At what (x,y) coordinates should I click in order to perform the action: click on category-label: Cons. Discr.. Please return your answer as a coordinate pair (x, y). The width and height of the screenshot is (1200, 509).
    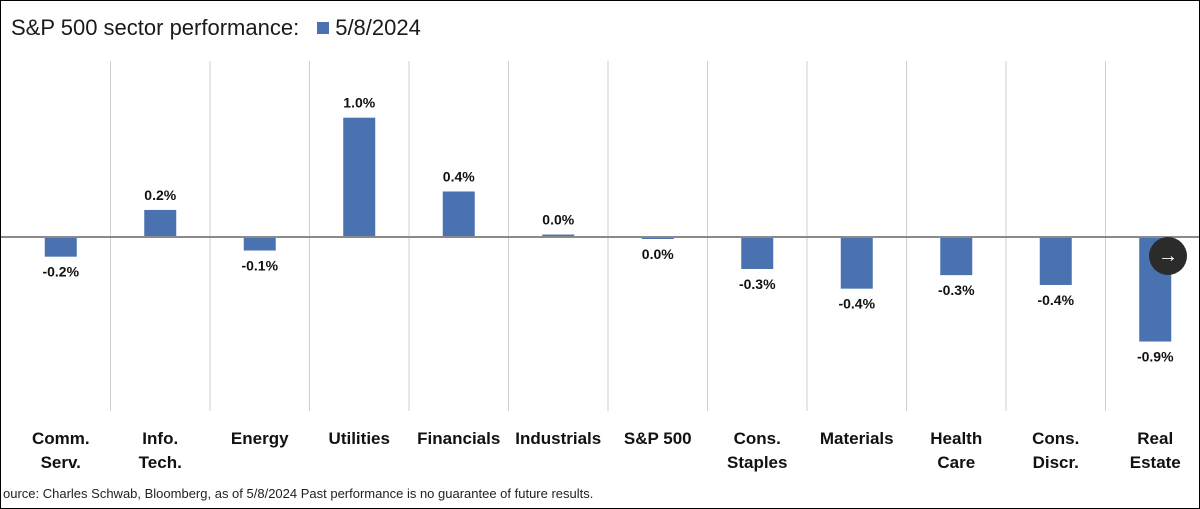
    Looking at the image, I should click on (1056, 450).